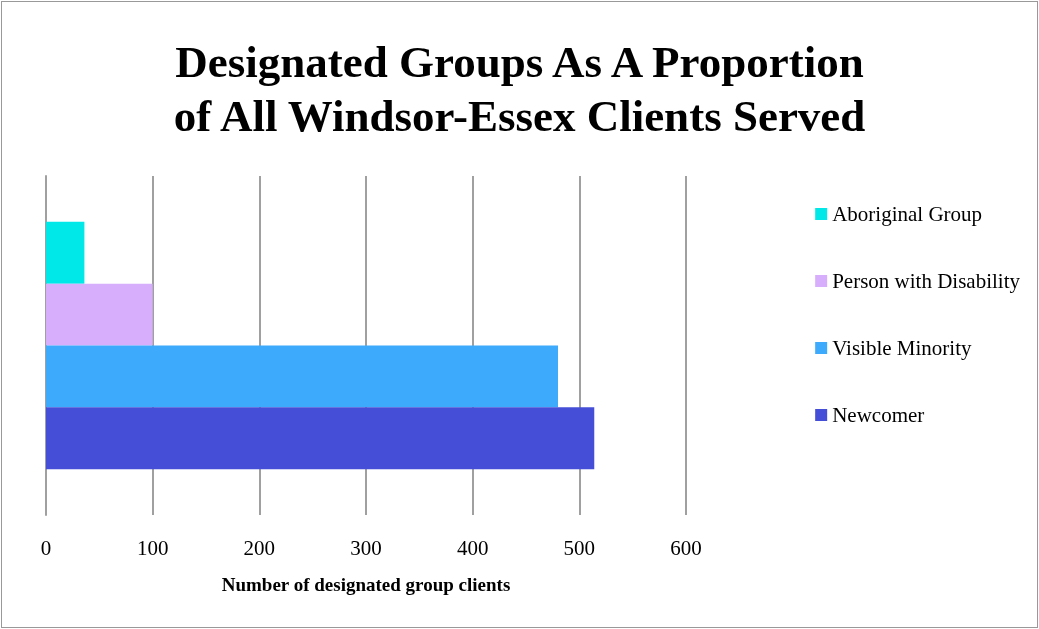 The image size is (1039, 629). Describe the element at coordinates (152, 547) in the screenshot. I see `x-tick-label: 100` at that location.